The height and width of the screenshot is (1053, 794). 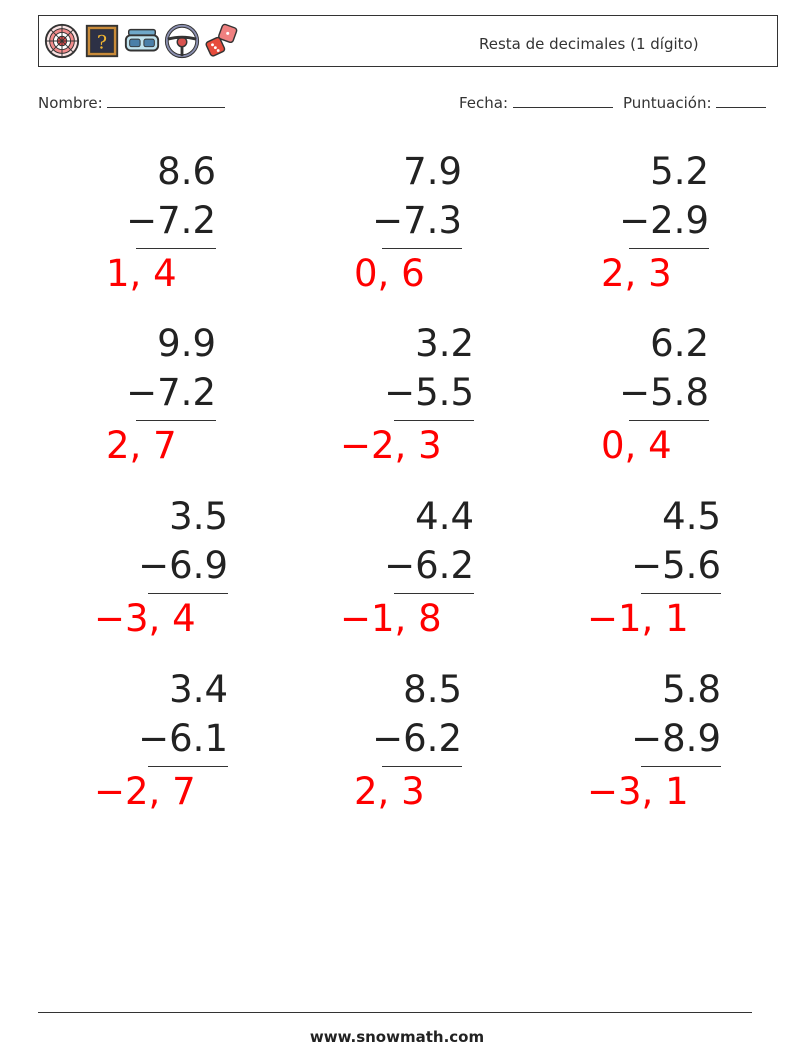 I want to click on answer: −2, 3, so click(x=391, y=445).